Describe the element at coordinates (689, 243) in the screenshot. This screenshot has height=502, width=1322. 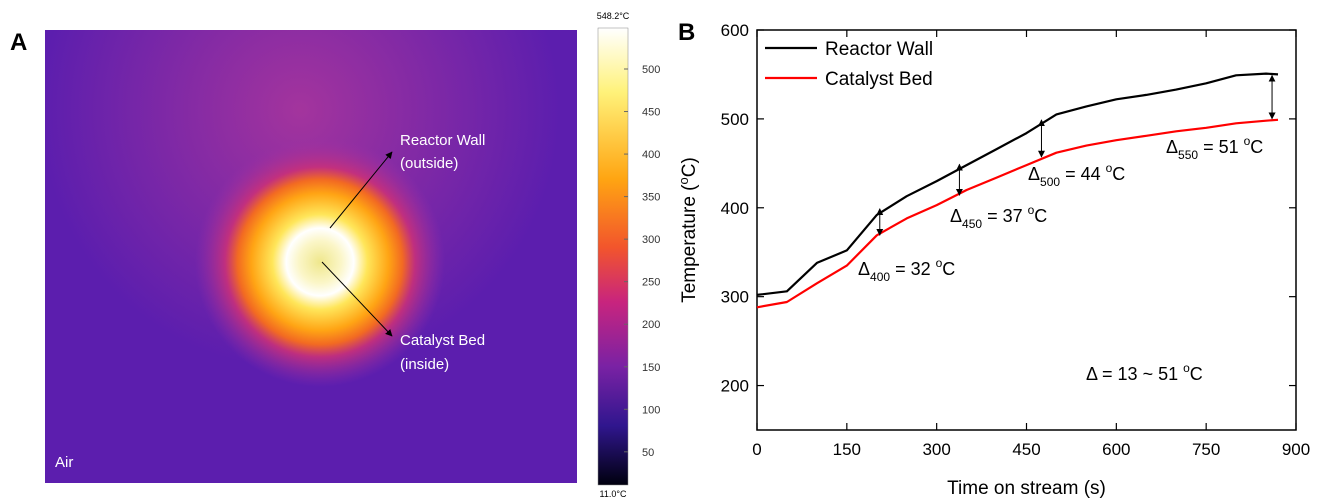
I see `y-title-part: Temperature (` at that location.